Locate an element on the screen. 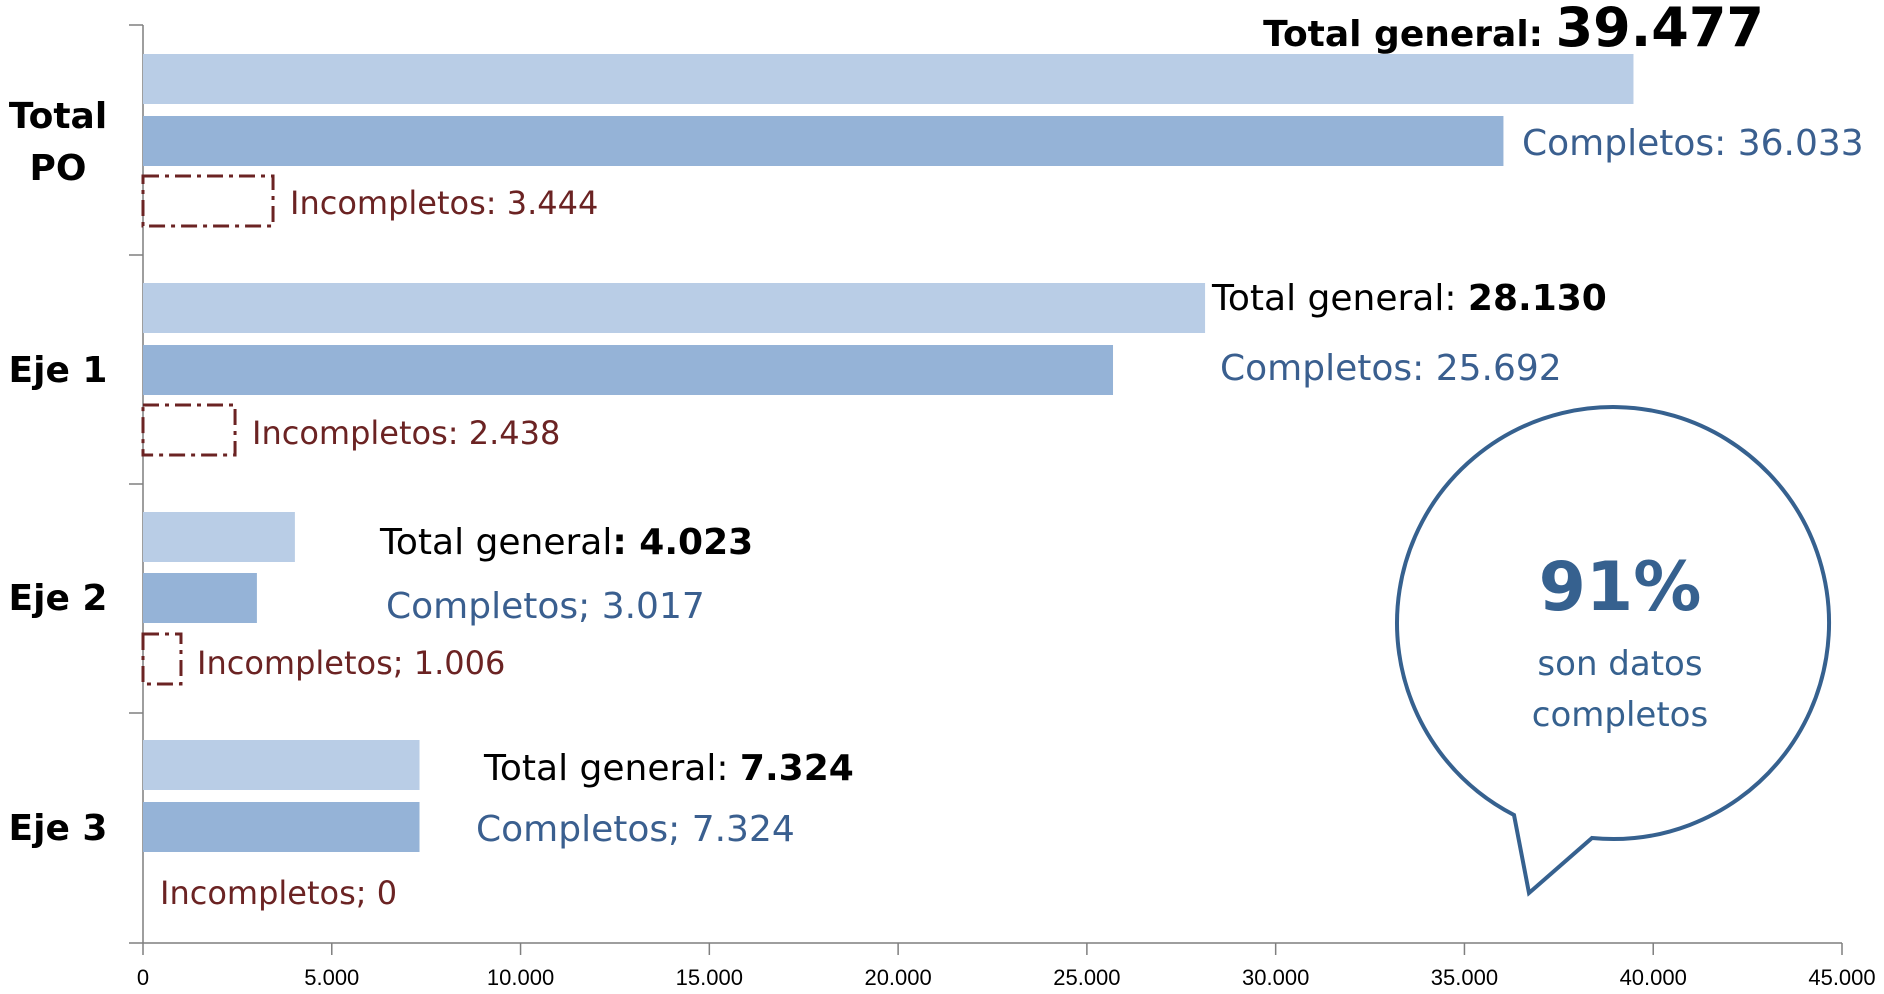 The image size is (1884, 994). label-completos: Completos: 36.033 is located at coordinates (1693, 143).